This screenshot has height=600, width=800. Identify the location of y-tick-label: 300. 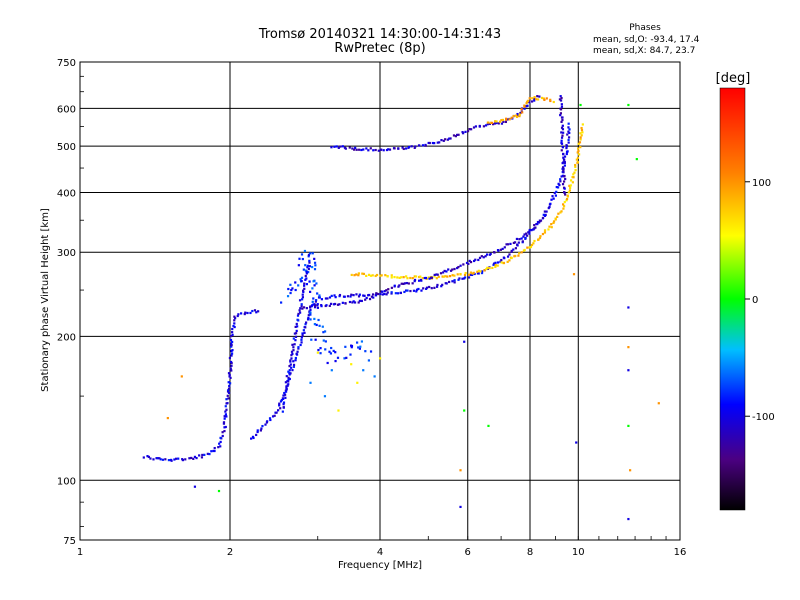
(66, 253).